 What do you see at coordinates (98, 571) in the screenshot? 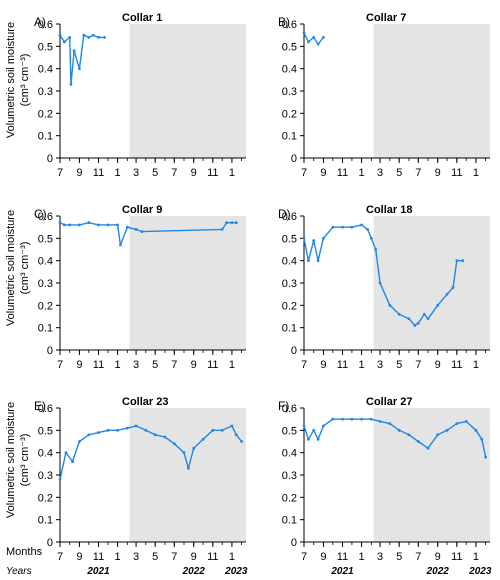
I see `year-label: 2021` at bounding box center [98, 571].